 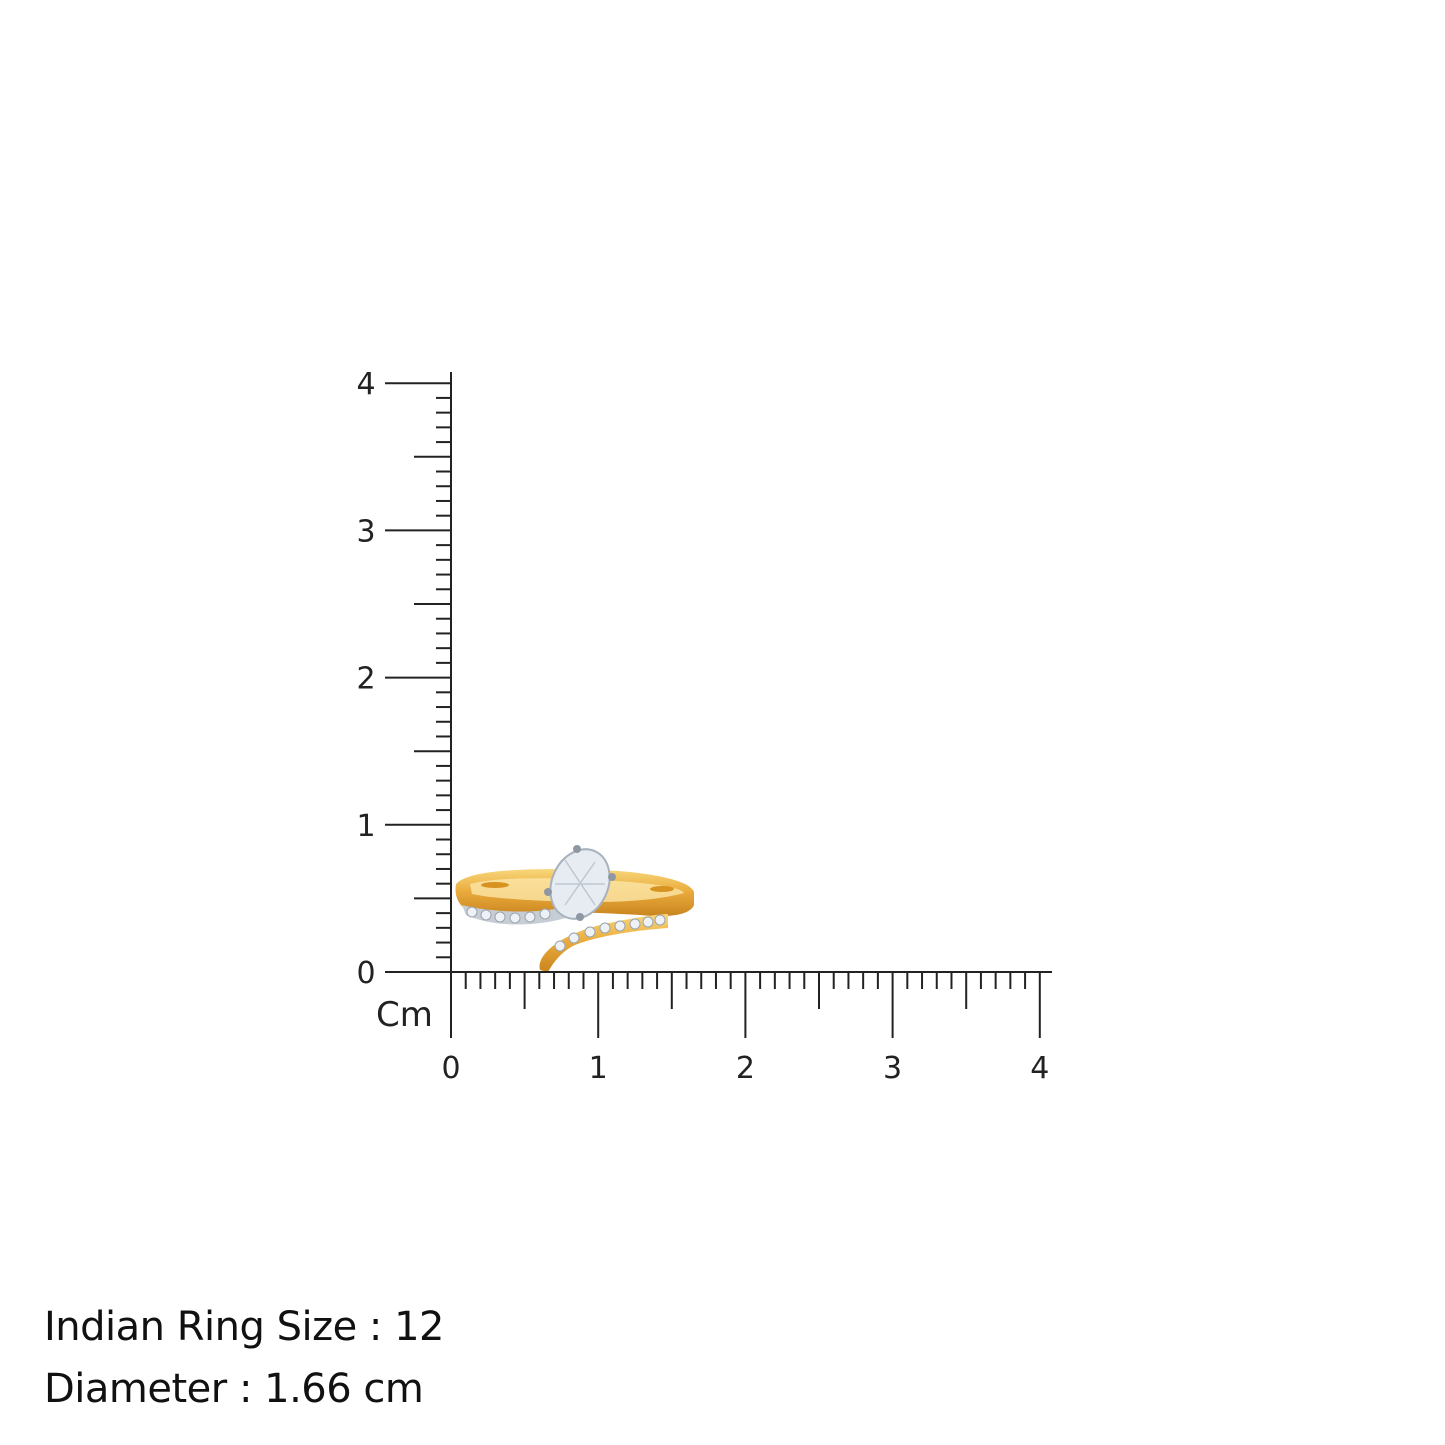 I want to click on y-tick-label: 4, so click(x=365, y=384).